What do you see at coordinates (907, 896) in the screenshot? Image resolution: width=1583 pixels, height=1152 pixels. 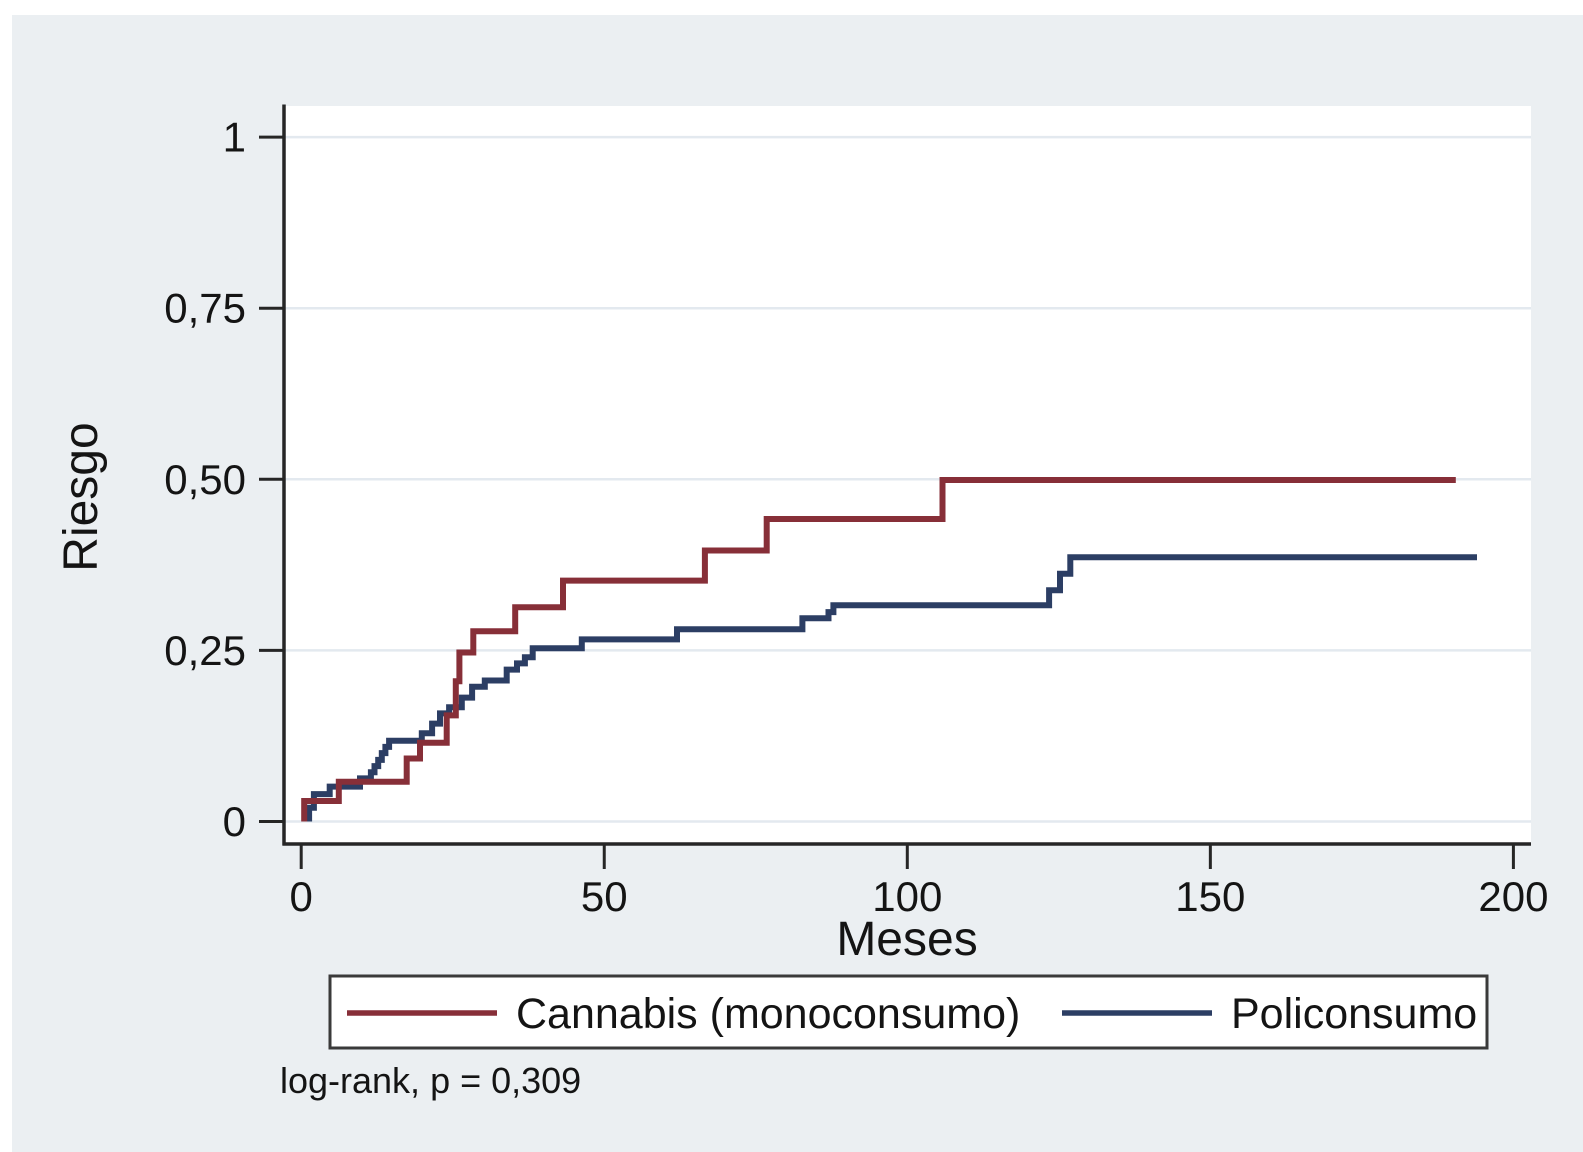 I see `x-tick-label-100: 100` at bounding box center [907, 896].